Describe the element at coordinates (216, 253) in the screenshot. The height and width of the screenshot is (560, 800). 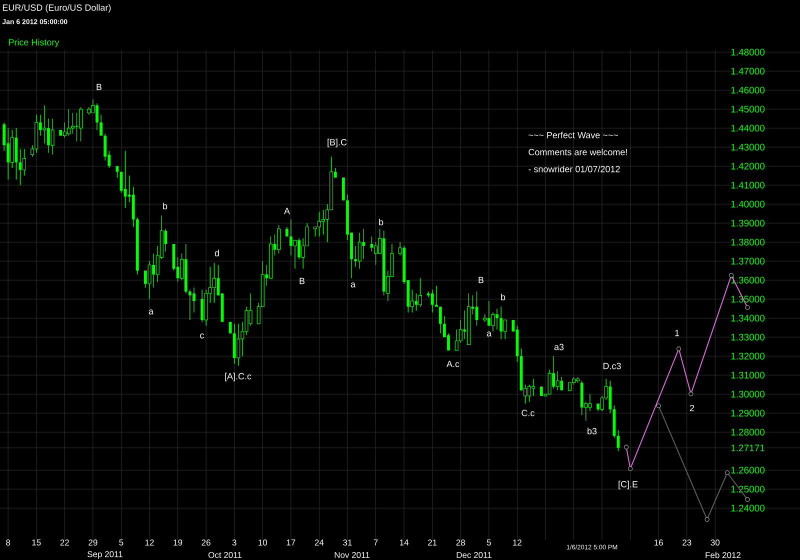
I see `annotation: d` at that location.